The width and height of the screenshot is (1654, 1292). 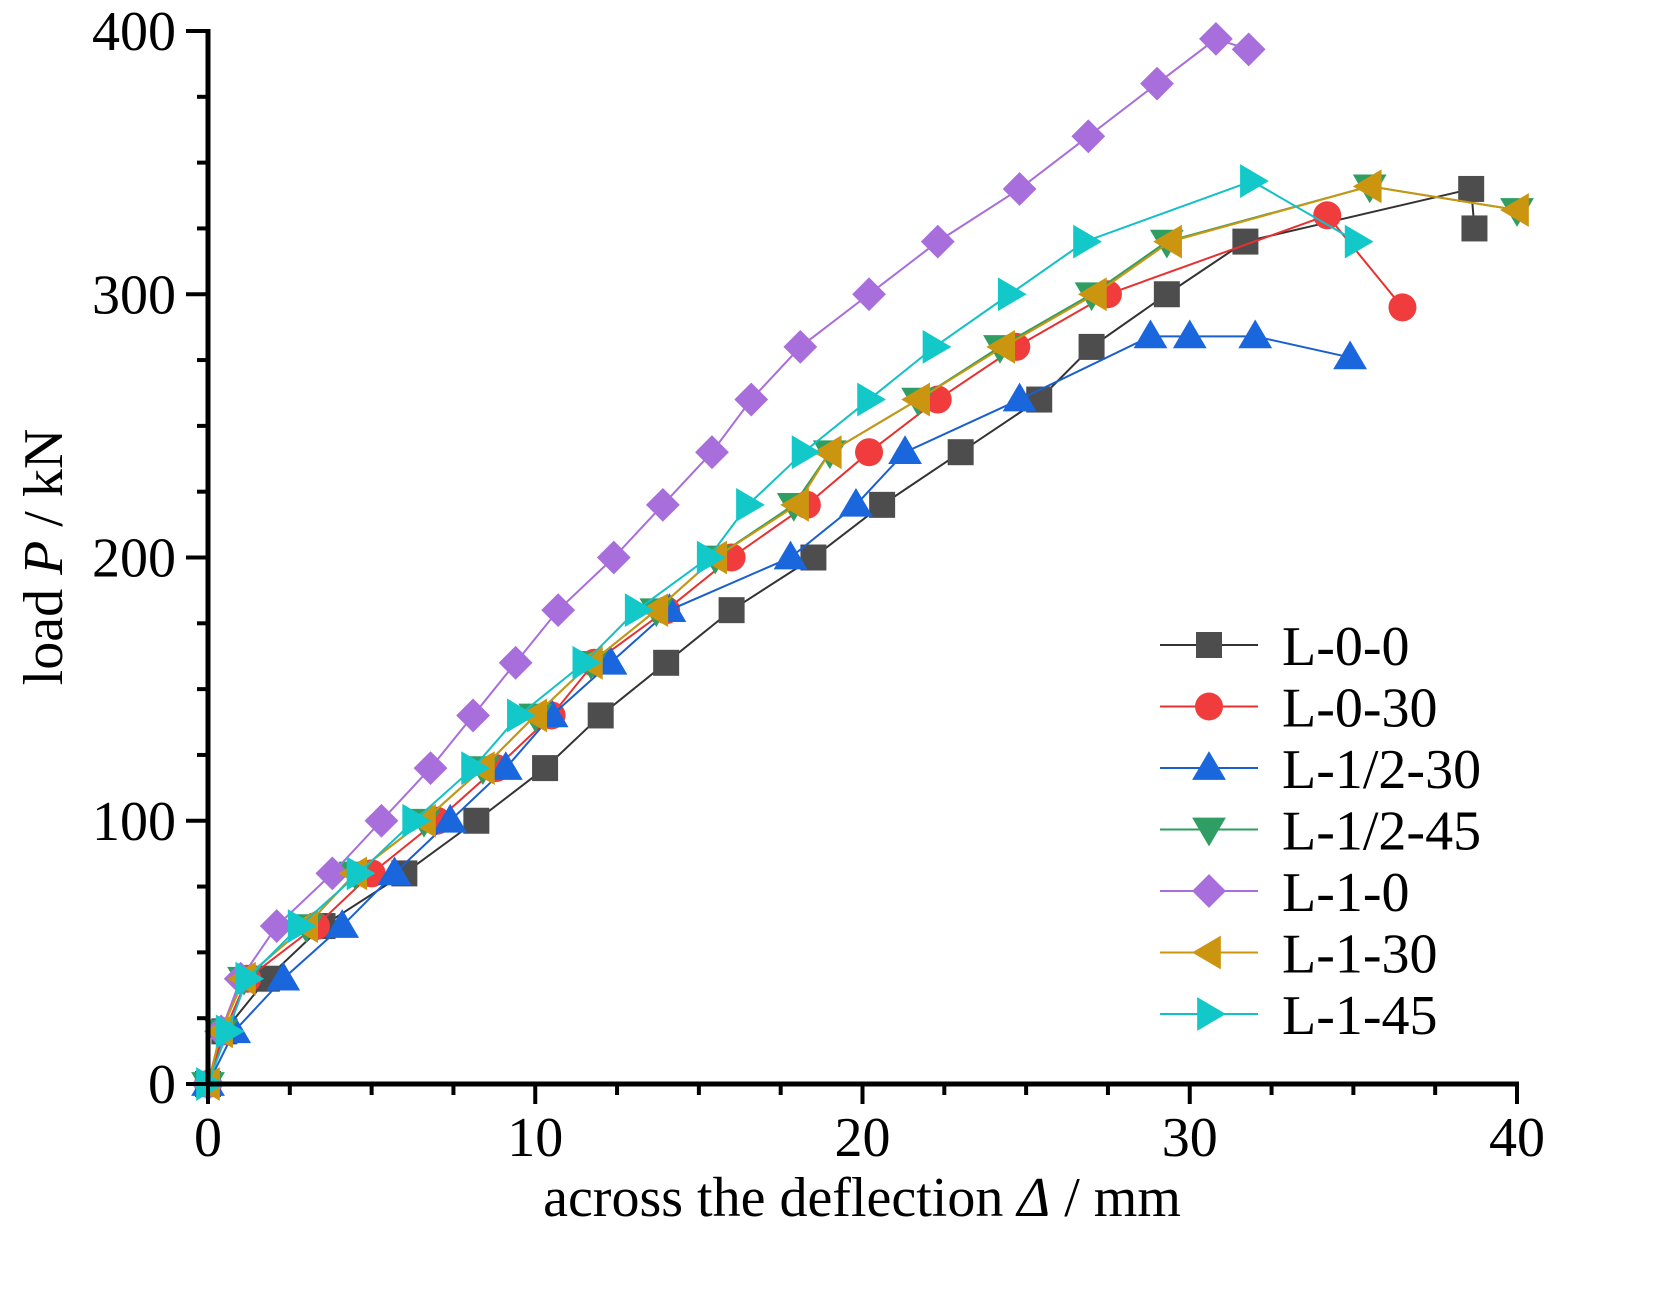 What do you see at coordinates (1206, 952) in the screenshot?
I see `legend-marker-triangle-left-icon` at bounding box center [1206, 952].